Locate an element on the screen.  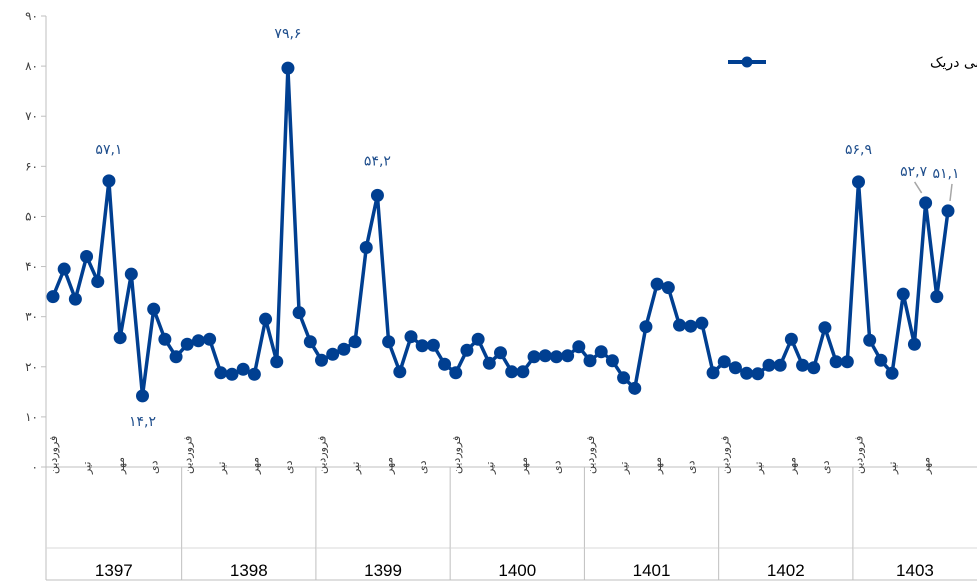
legend-marker is located at coordinates (747, 62).